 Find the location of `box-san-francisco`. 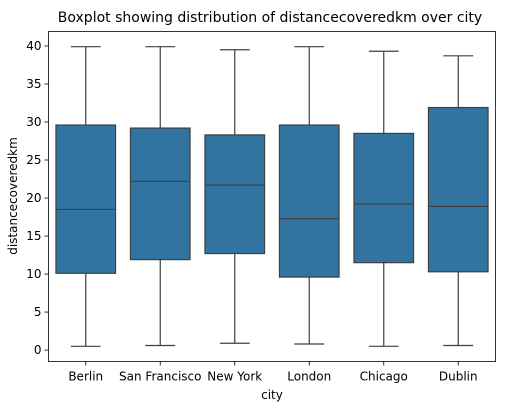

box-san-francisco is located at coordinates (160, 196).